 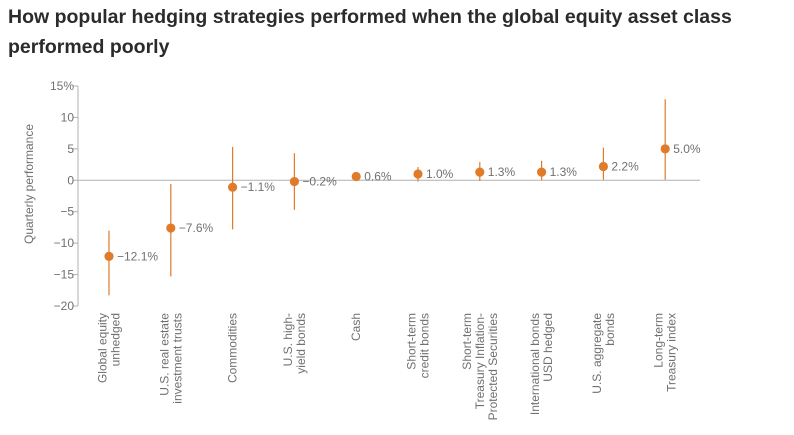 I want to click on value-label: −12.1%, so click(x=137, y=256).